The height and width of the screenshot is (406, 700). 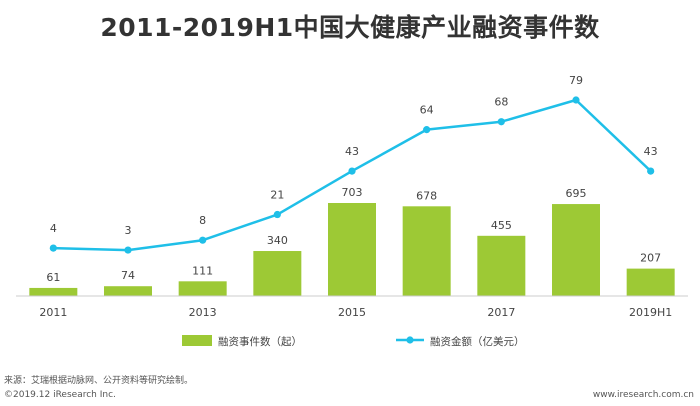 I want to click on bar-label-2014: 340, so click(x=277, y=240).